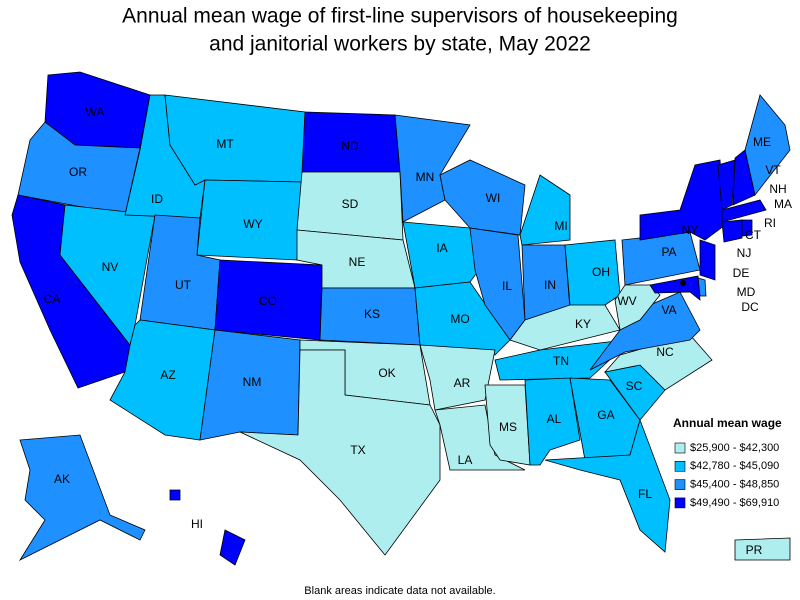  I want to click on state-label: MS, so click(508, 427).